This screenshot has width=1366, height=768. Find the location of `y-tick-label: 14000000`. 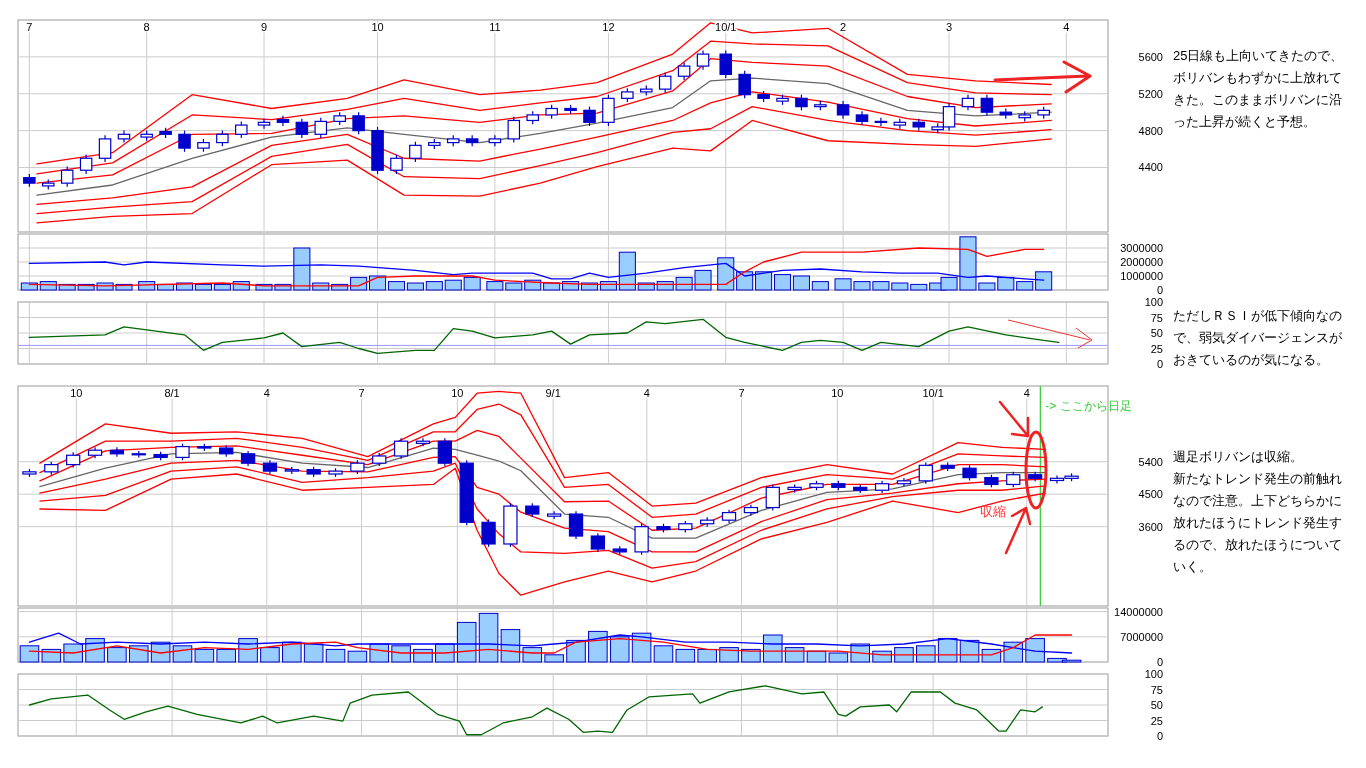

y-tick-label: 14000000 is located at coordinates (1138, 611).